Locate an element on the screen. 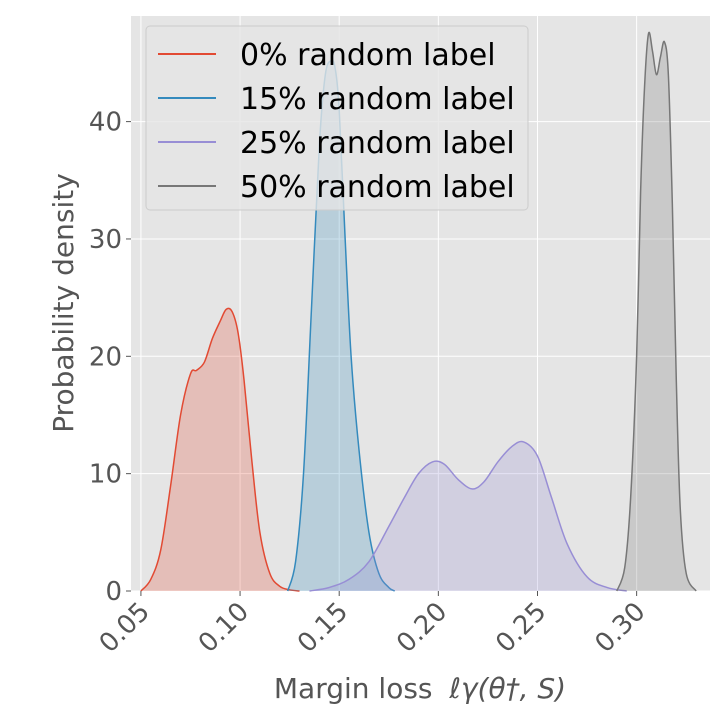  y-tick-label: 20 is located at coordinates (105, 357).